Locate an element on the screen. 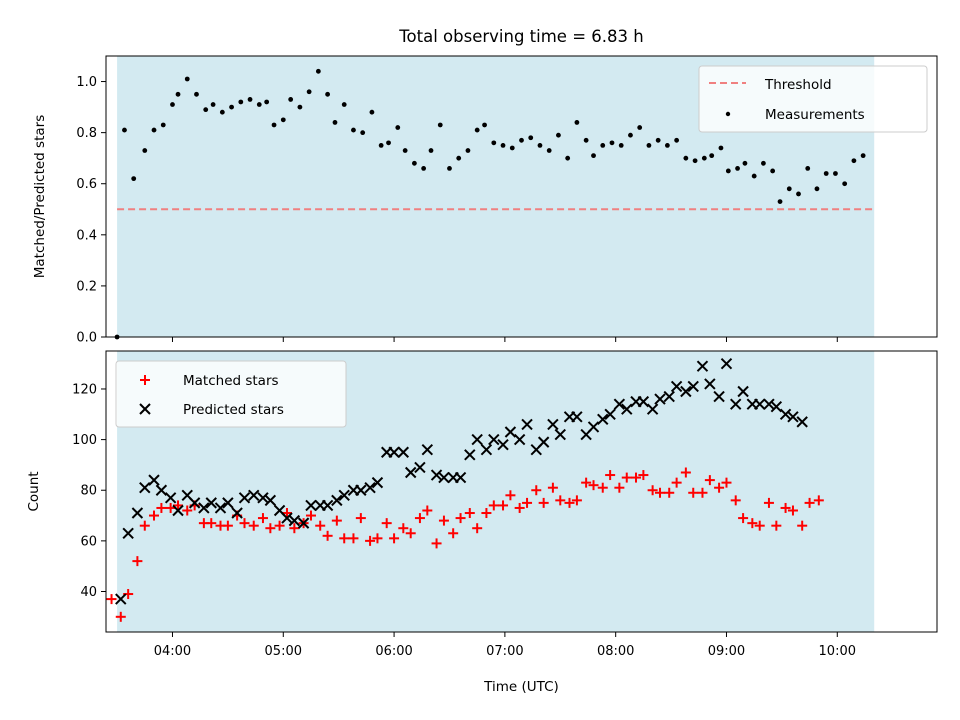 The height and width of the screenshot is (720, 960). legend-predicted-label: Predicted stars is located at coordinates (233, 410).